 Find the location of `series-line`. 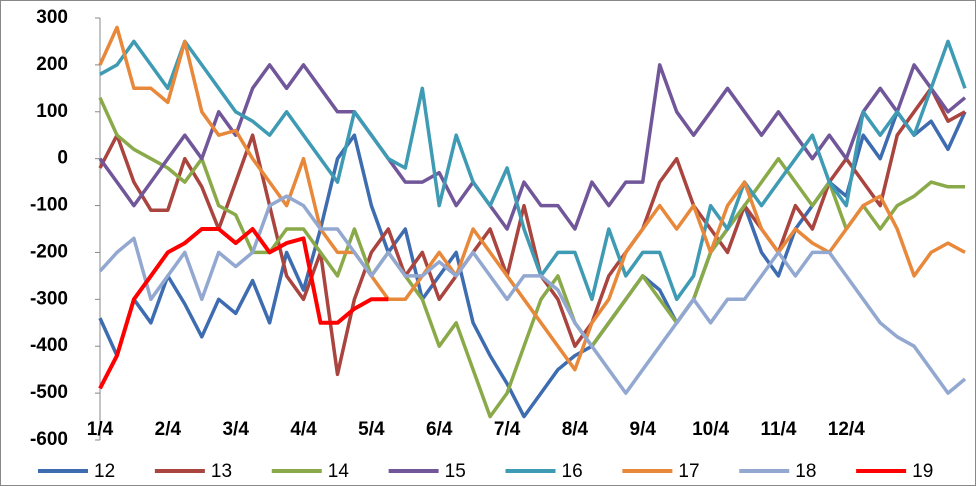

series-line is located at coordinates (243, 308).